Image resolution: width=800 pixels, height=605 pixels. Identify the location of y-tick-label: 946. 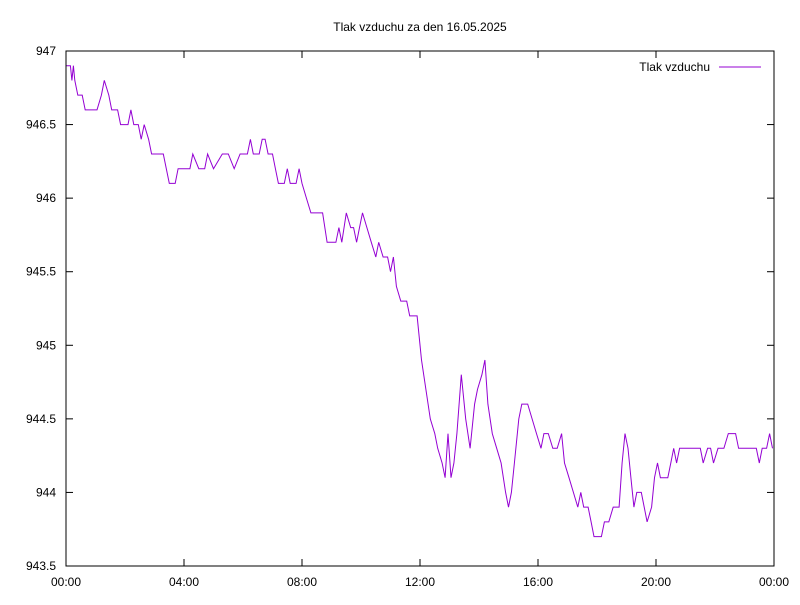
(46, 198).